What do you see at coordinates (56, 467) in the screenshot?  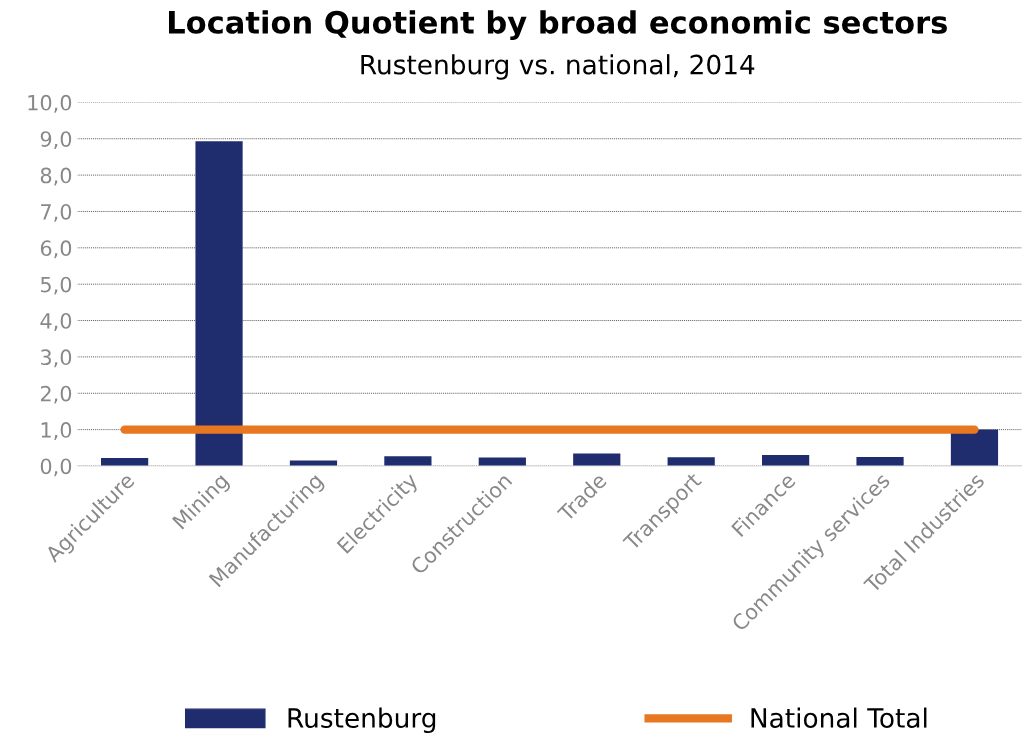 I see `y-tick-label: 0,0` at bounding box center [56, 467].